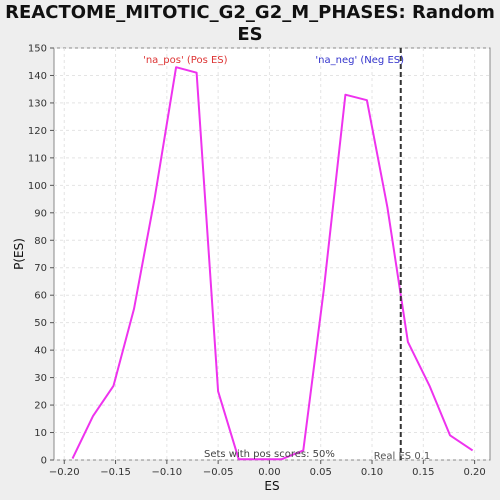 Image resolution: width=500 pixels, height=500 pixels. Describe the element at coordinates (218, 472) in the screenshot. I see `x-tick-label: −0.05` at that location.